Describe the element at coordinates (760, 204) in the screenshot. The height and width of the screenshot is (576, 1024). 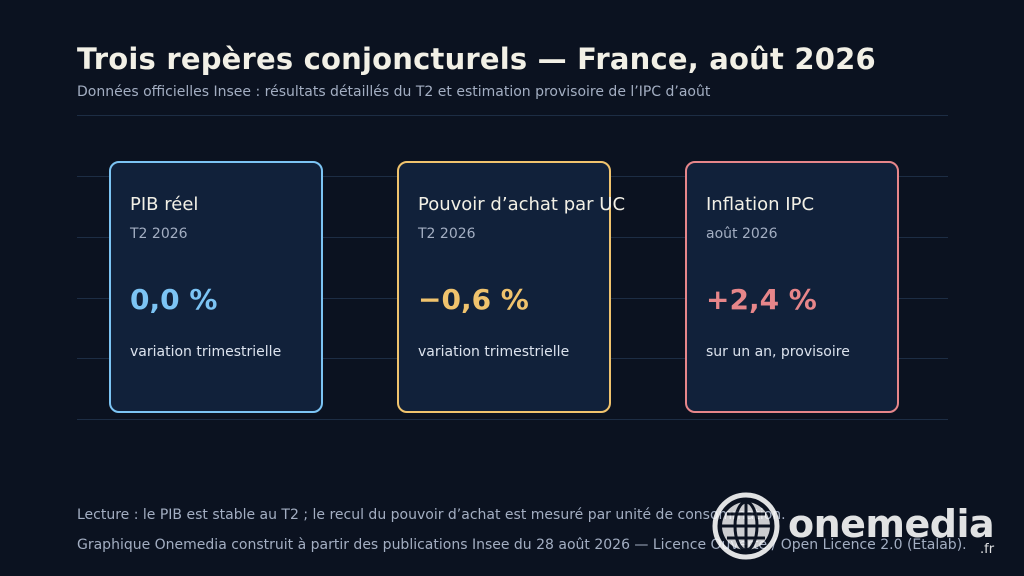
I see `kpi-label: Inflation IPC` at that location.